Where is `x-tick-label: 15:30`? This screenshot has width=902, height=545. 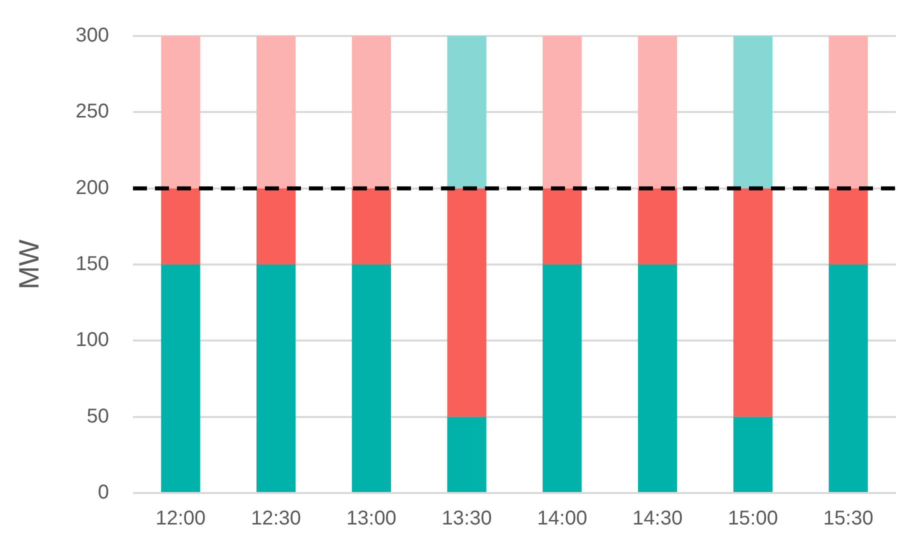
x-tick-label: 15:30 is located at coordinates (848, 519).